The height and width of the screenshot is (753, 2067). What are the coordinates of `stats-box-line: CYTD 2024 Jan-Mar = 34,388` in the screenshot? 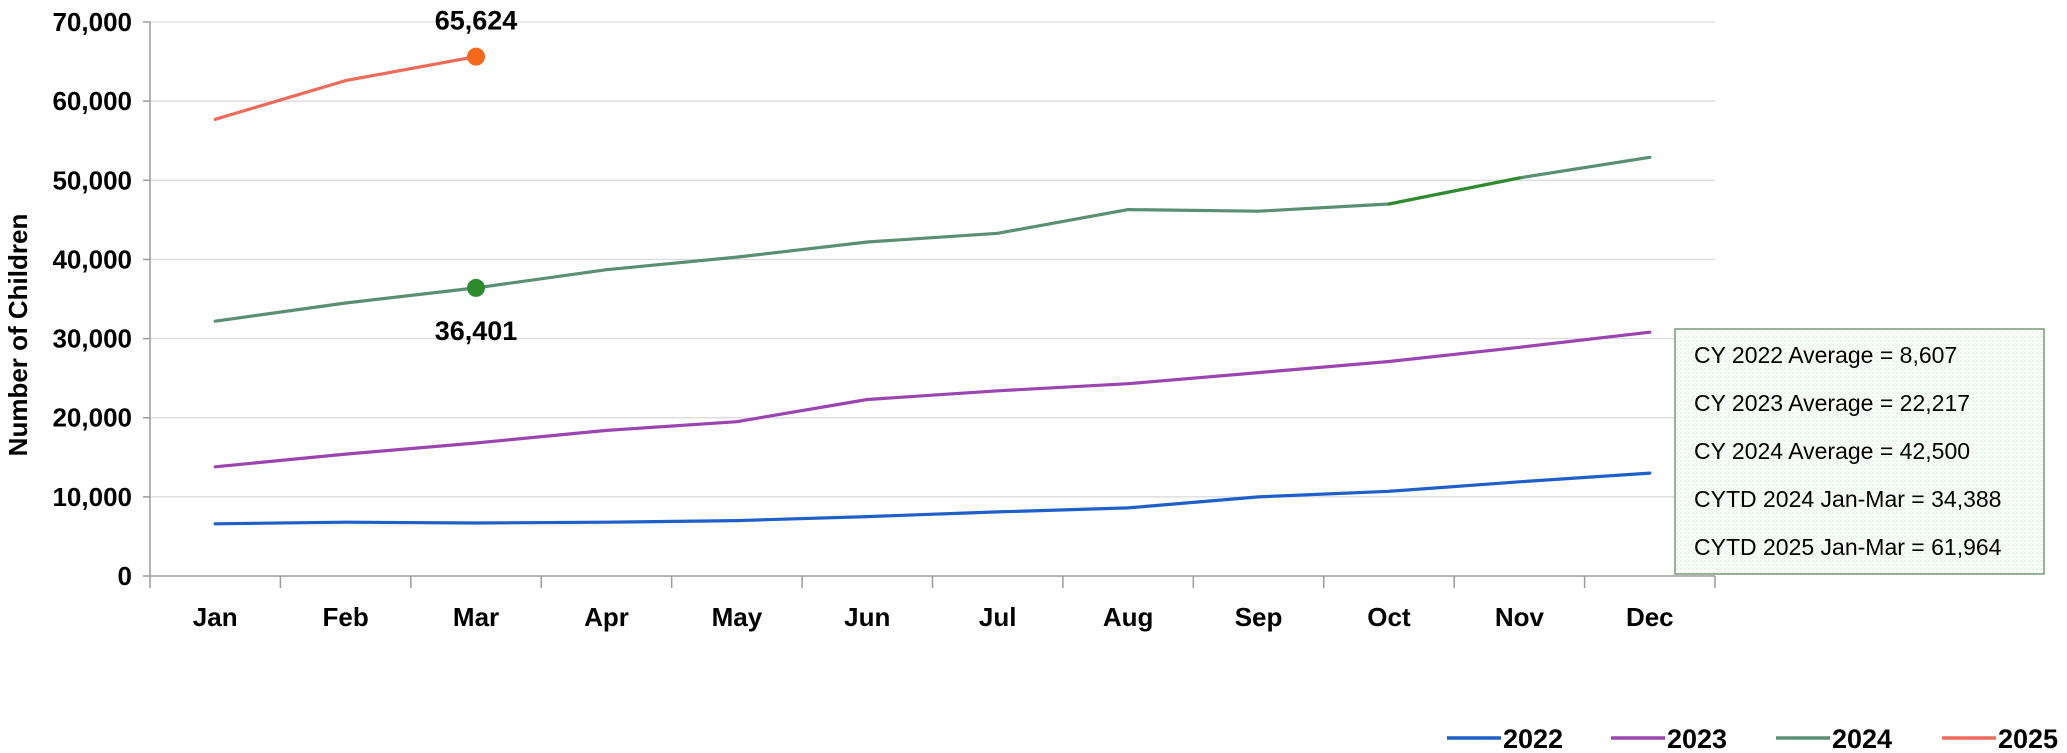 It's located at (1847, 499).